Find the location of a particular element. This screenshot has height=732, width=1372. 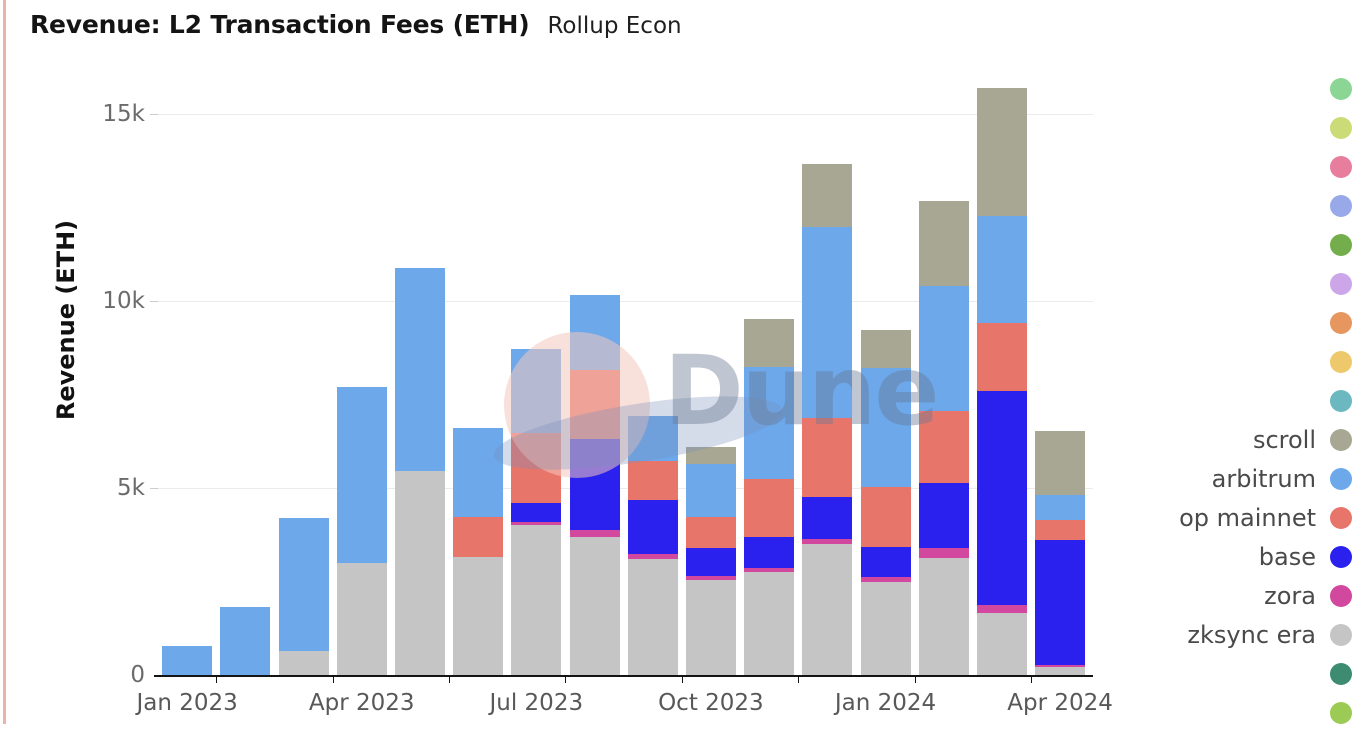

bar-oct-2023 is located at coordinates (710, 560).